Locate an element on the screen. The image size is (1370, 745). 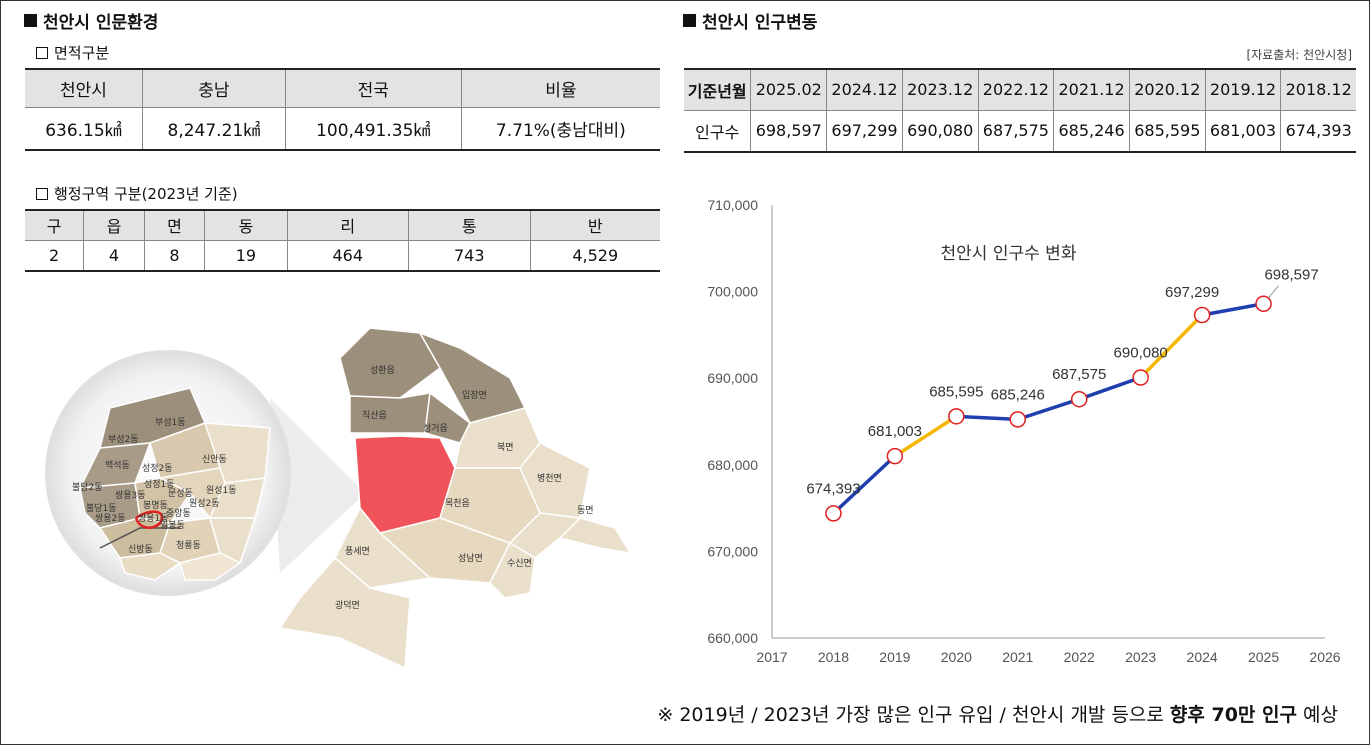
map-label: 직산읍 is located at coordinates (374, 415).